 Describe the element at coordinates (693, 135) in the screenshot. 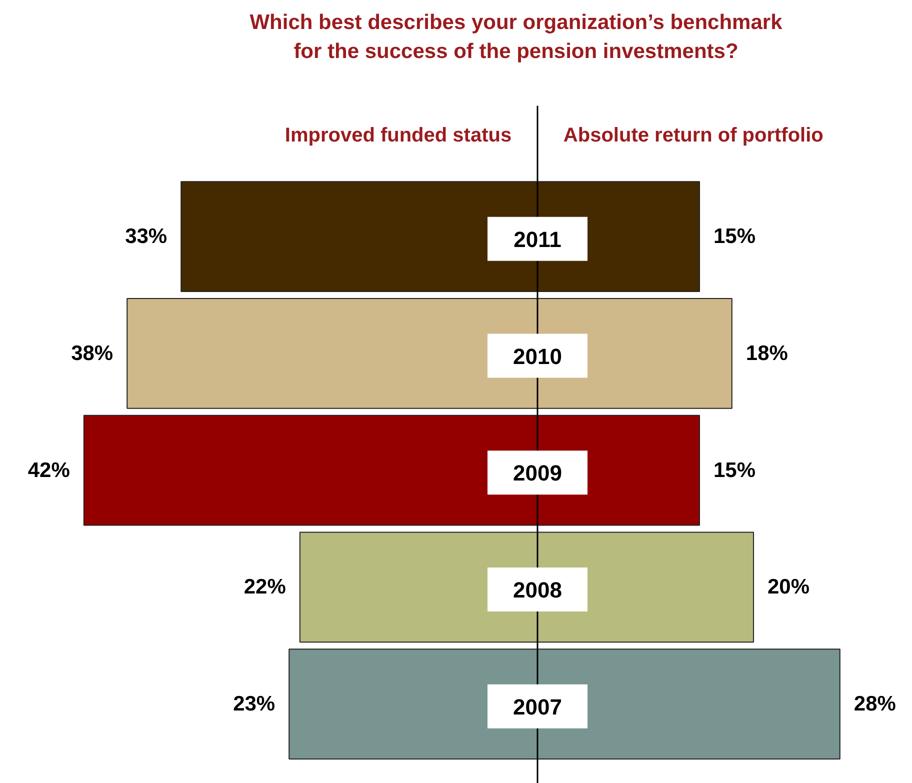

I see `series-label: Absolute return of portfolio` at that location.